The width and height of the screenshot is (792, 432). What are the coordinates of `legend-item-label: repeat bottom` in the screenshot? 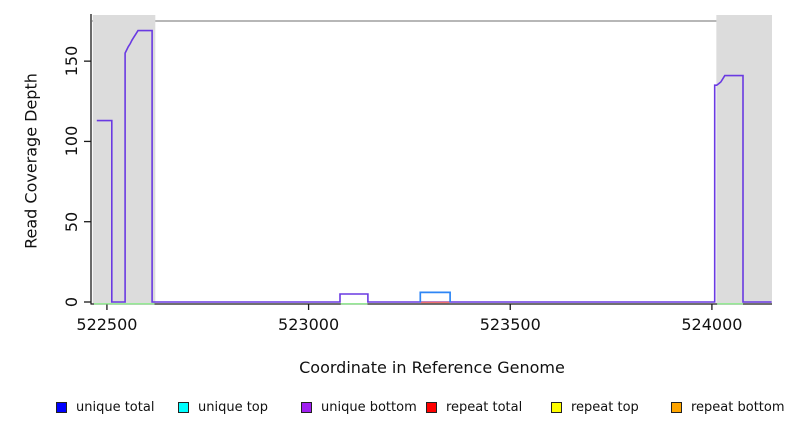 It's located at (738, 407).